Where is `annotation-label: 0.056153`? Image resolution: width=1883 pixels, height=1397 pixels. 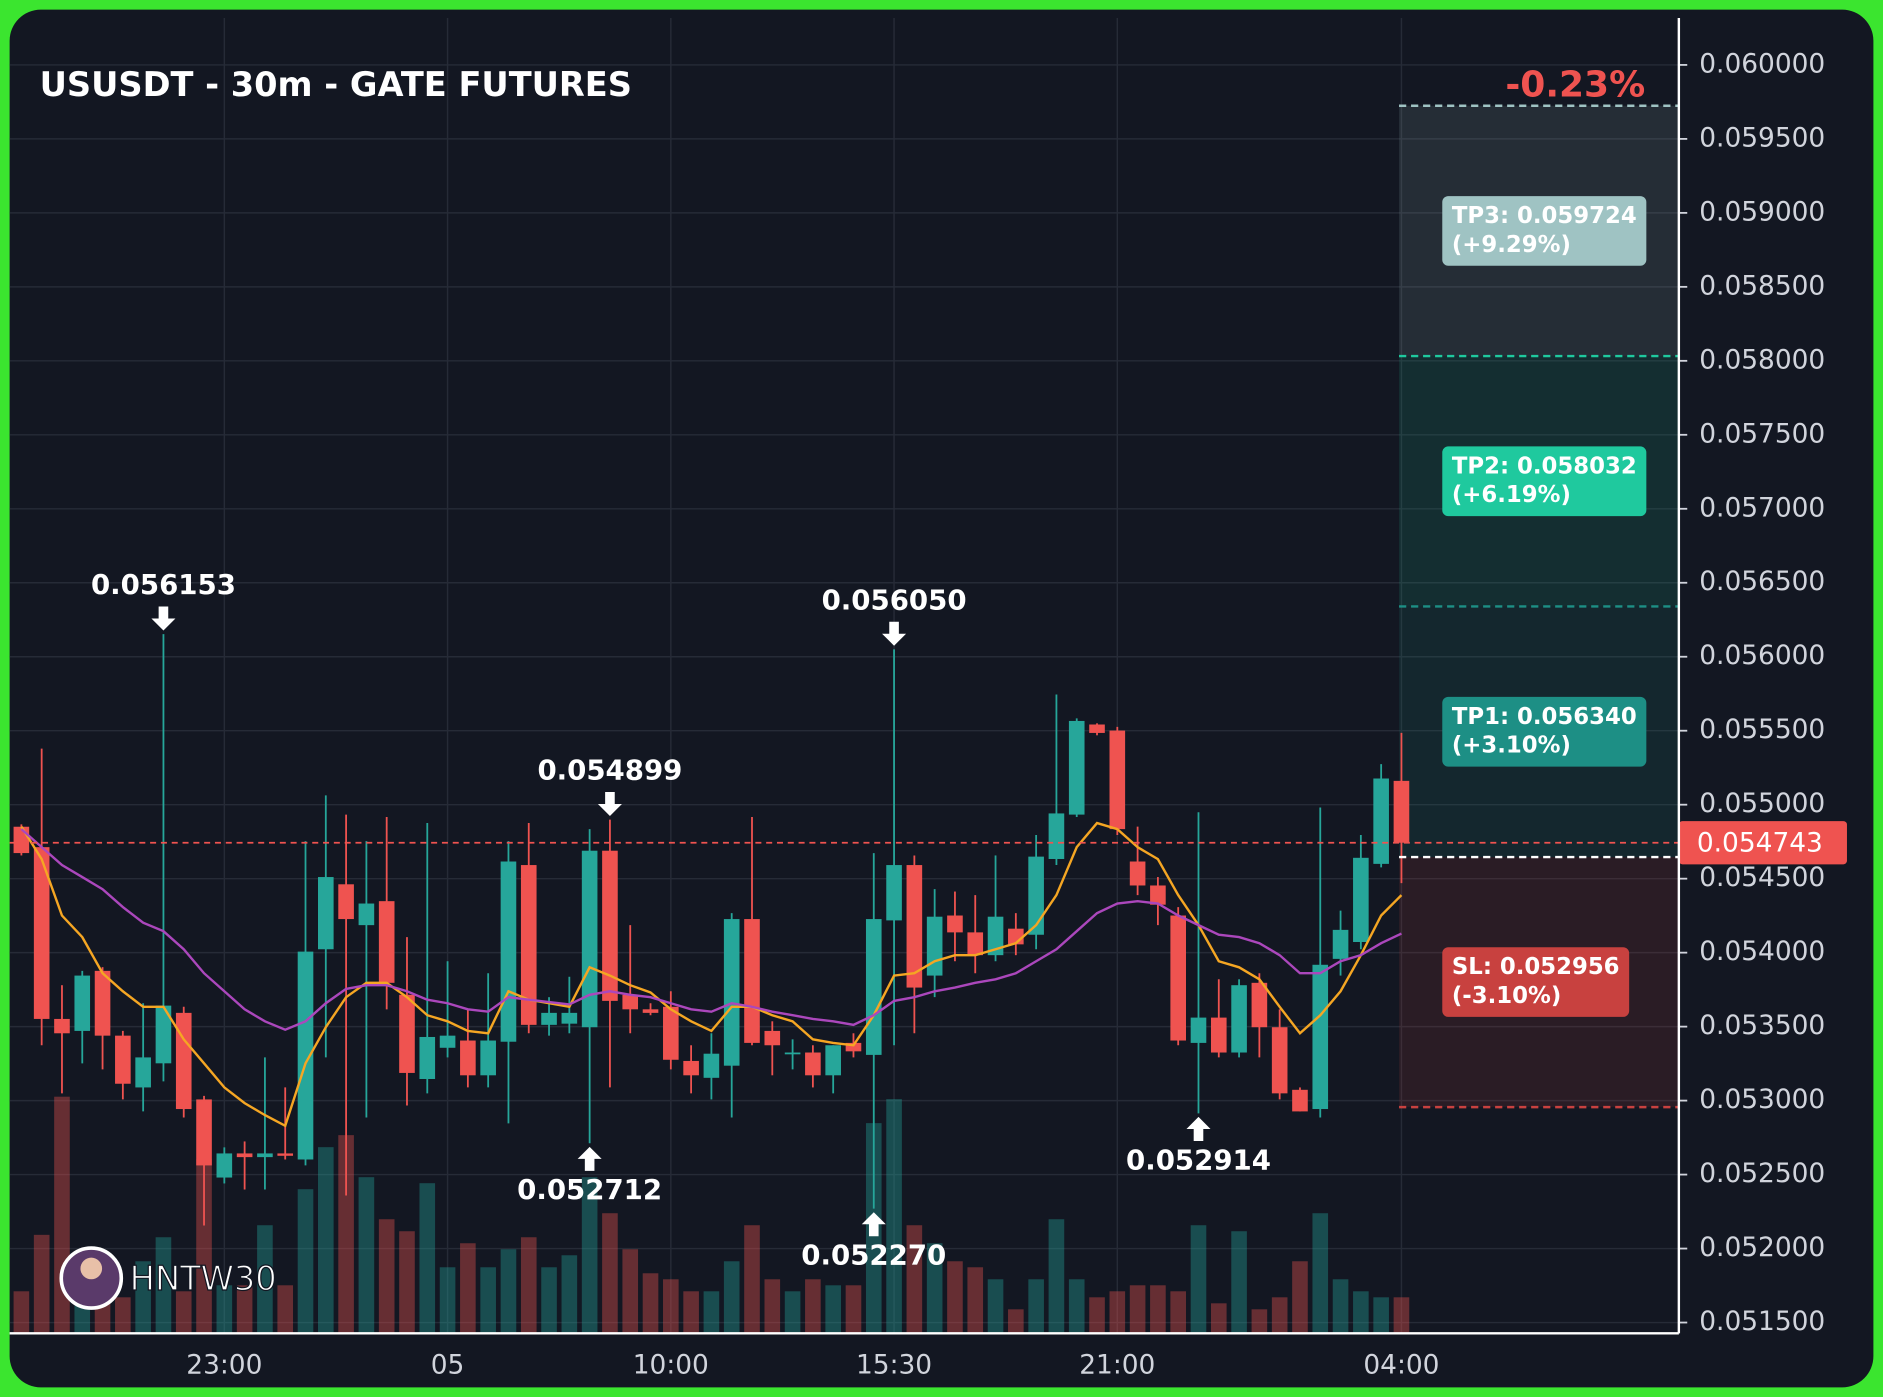 annotation-label: 0.056153 is located at coordinates (163, 584).